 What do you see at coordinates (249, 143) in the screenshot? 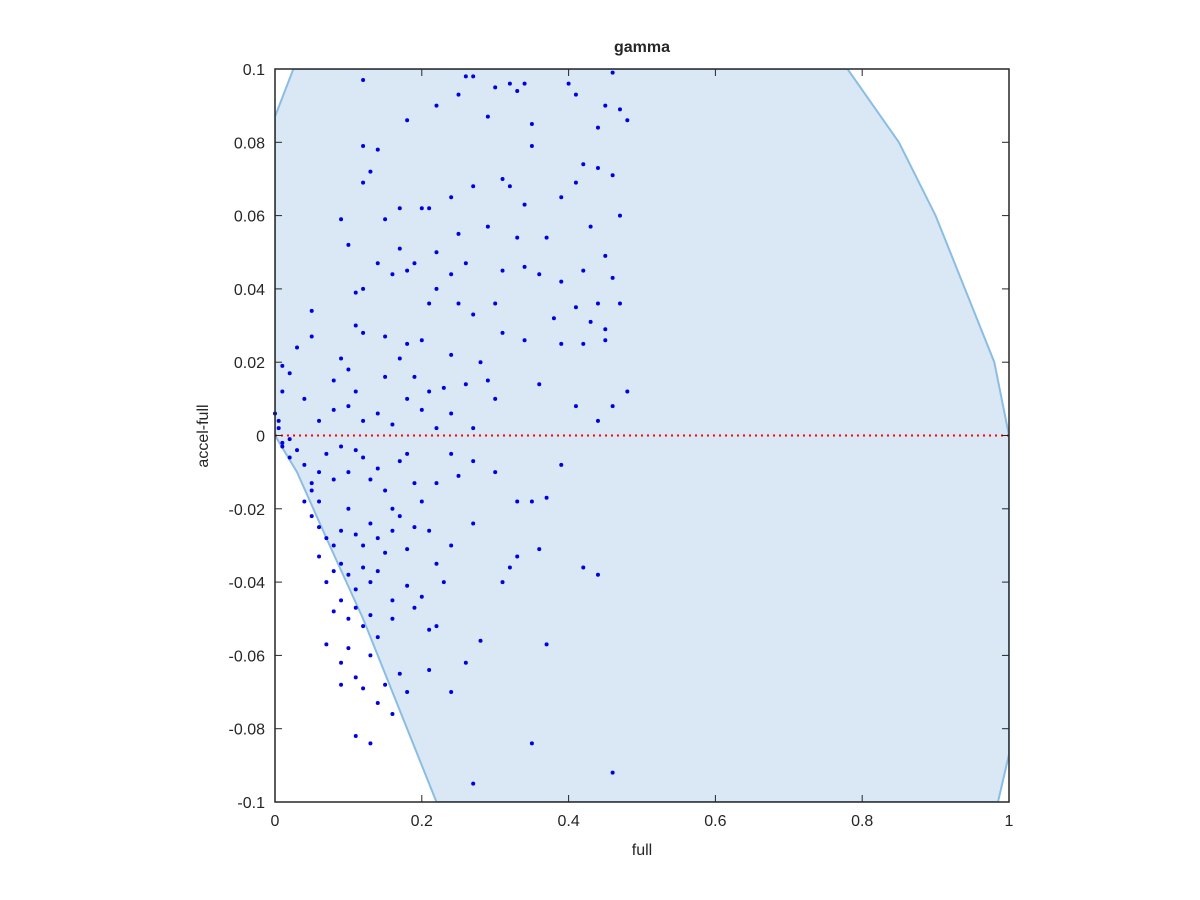
I see `y-tick-label: 0.08` at bounding box center [249, 143].